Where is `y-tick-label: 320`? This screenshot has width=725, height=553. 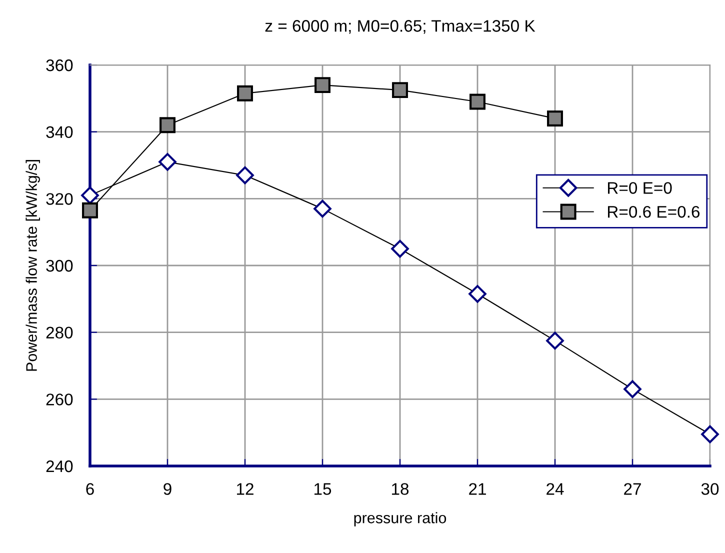 y-tick-label: 320 is located at coordinates (59, 199).